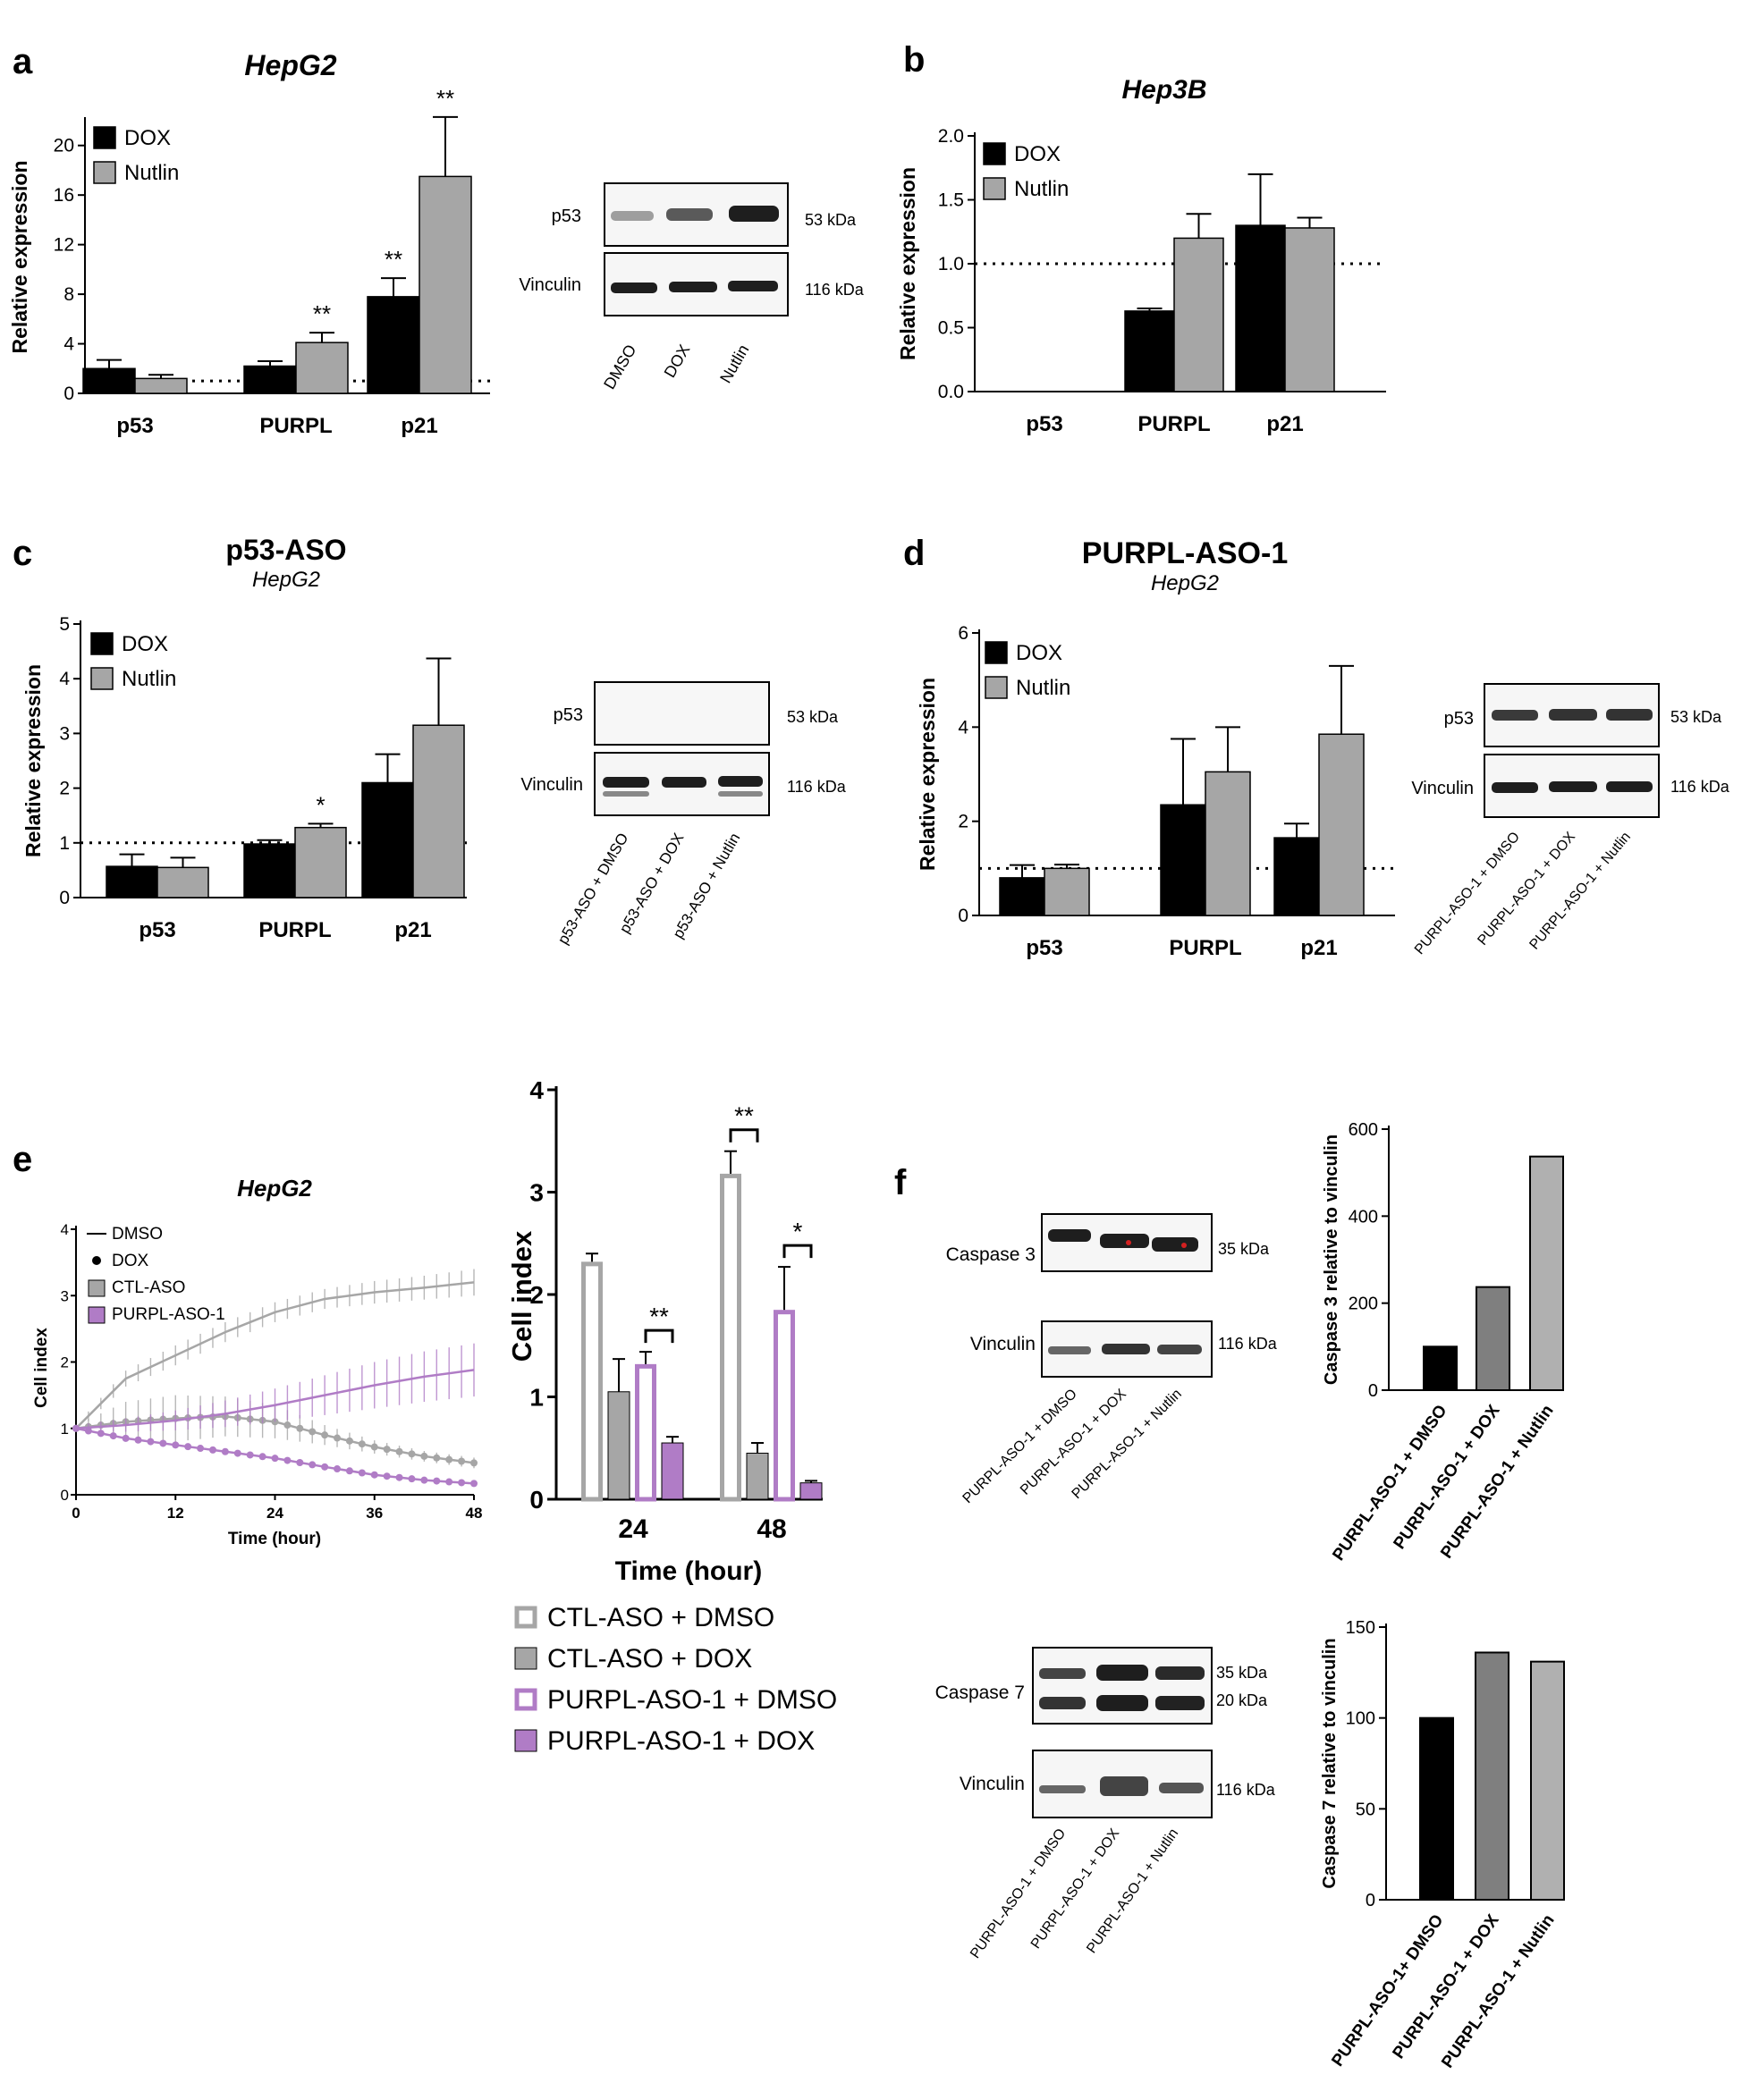 Image resolution: width=1742 pixels, height=2100 pixels. Describe the element at coordinates (393, 259) in the screenshot. I see `significance-label: **` at that location.